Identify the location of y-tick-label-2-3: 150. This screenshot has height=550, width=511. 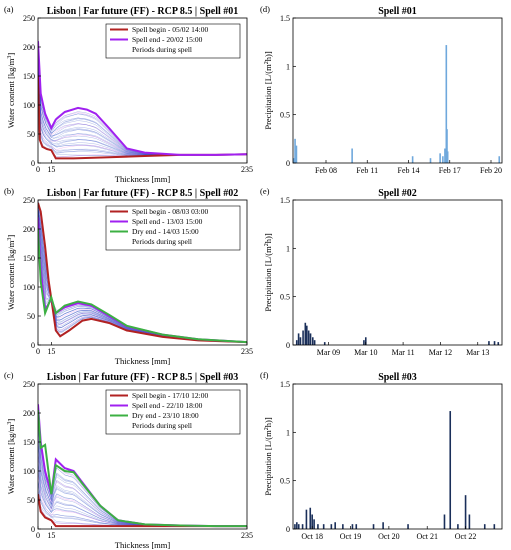
(29, 258).